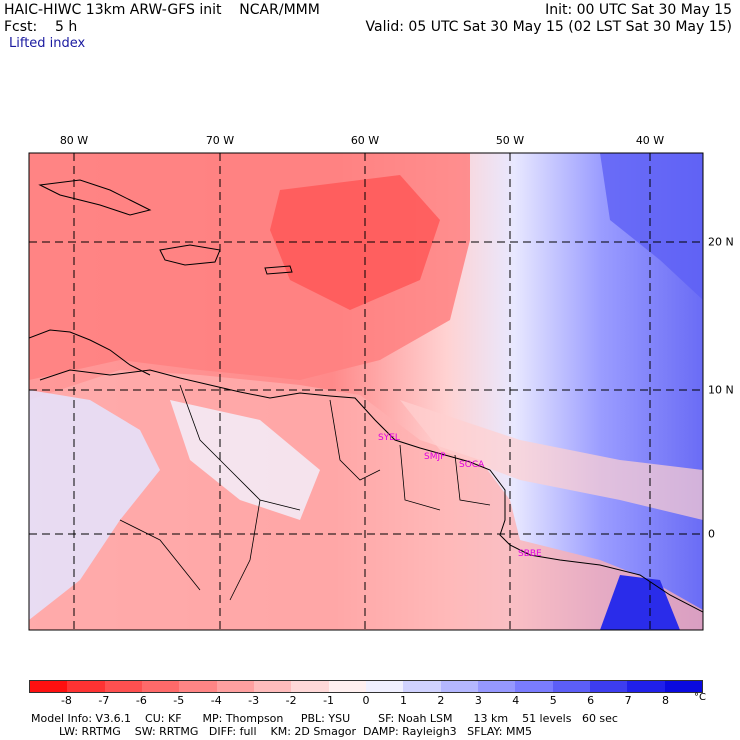  What do you see at coordinates (472, 465) in the screenshot?
I see `station-label: SOCA` at bounding box center [472, 465].